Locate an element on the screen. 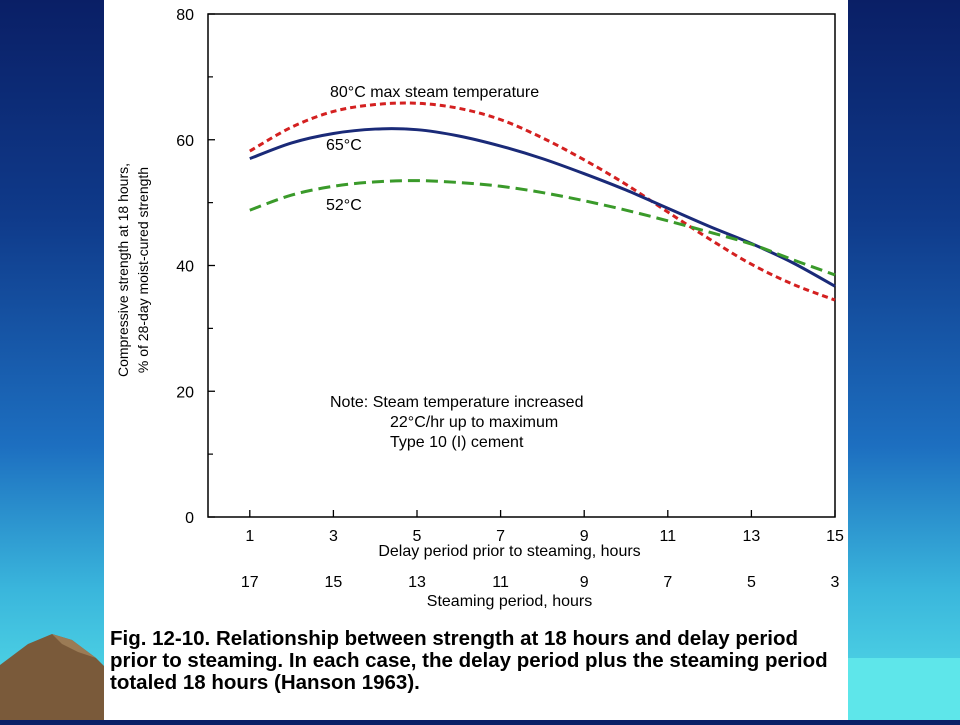 The image size is (960, 725). series-labels: 80°C max steam temperature 65°C 52°C is located at coordinates (432, 149).